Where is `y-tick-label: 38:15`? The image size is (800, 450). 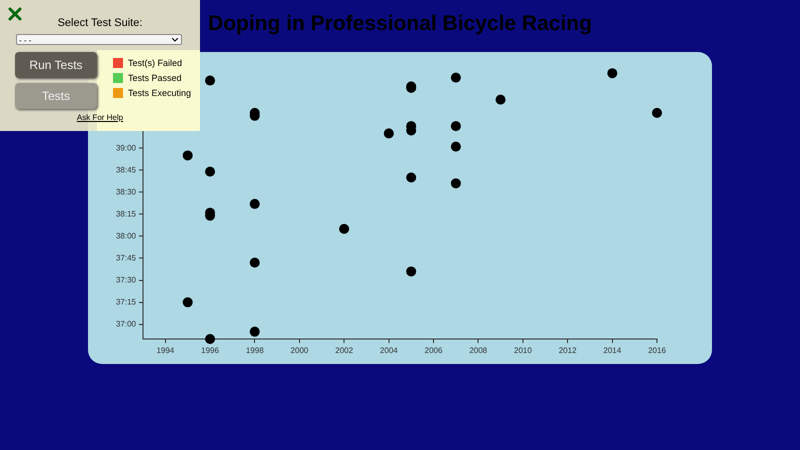
y-tick-label: 38:15 is located at coordinates (126, 213).